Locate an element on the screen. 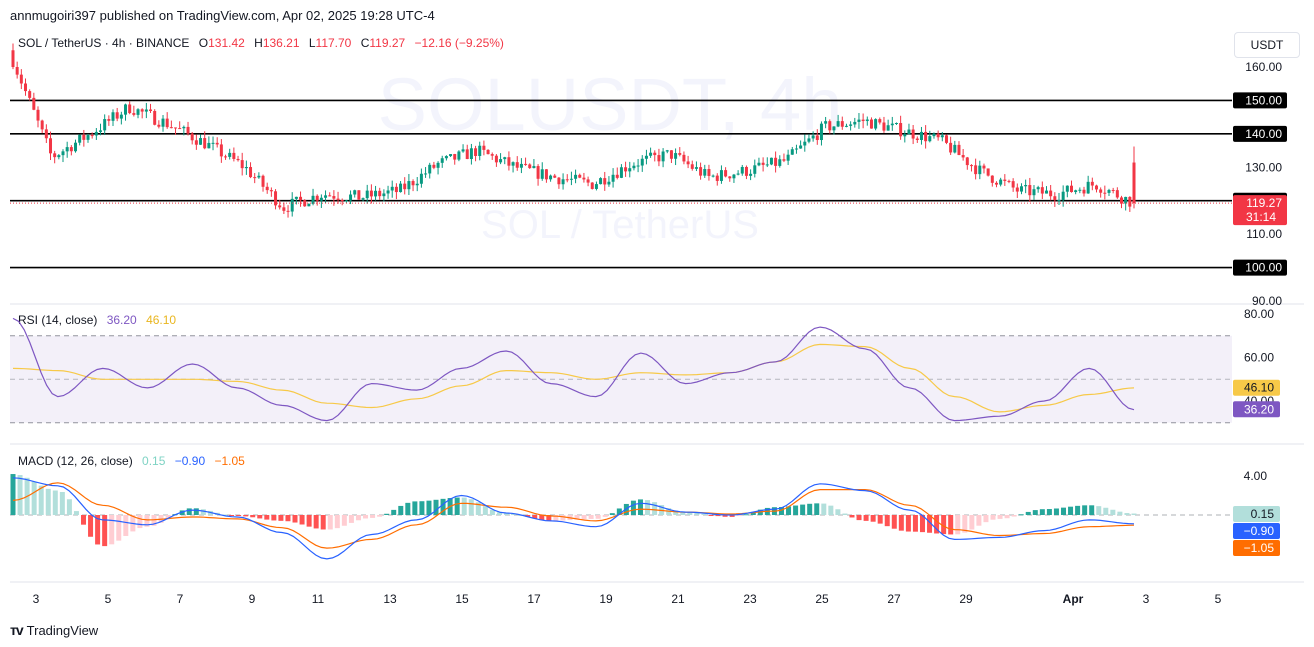 This screenshot has width=1314, height=647. tradingview-brand: ᴛᴠ TradingView is located at coordinates (54, 630).